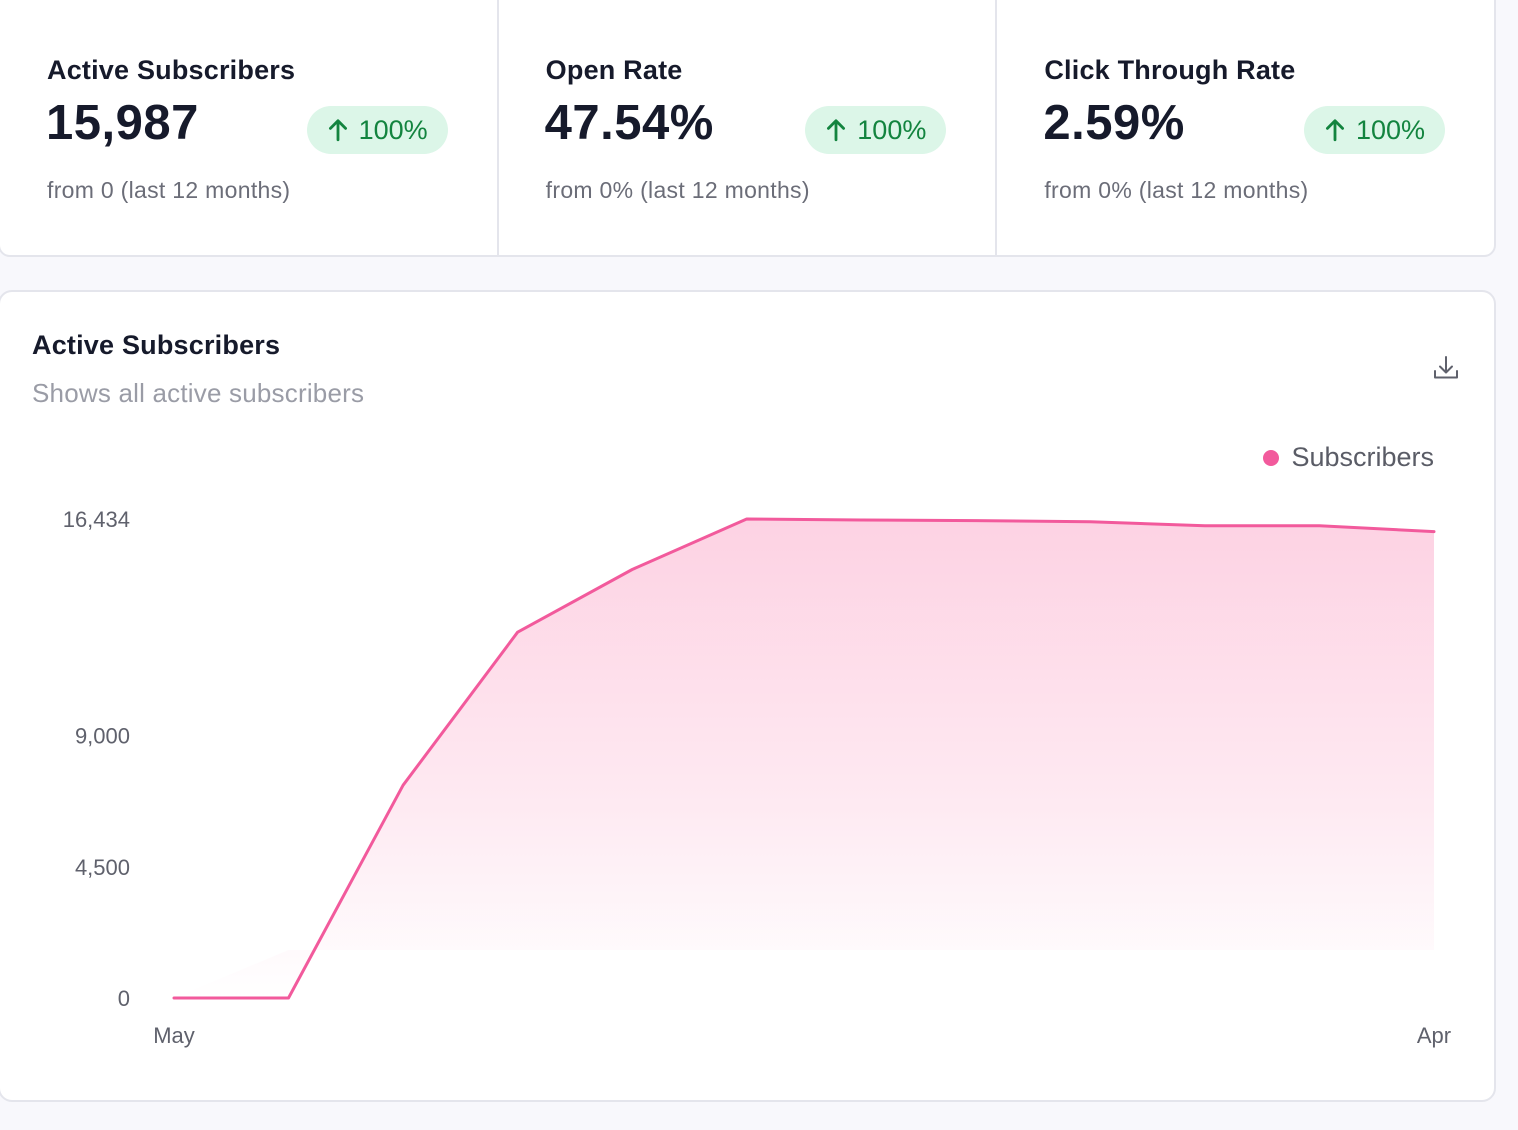 Image resolution: width=1518 pixels, height=1130 pixels. I want to click on data-point-jul, so click(403, 785).